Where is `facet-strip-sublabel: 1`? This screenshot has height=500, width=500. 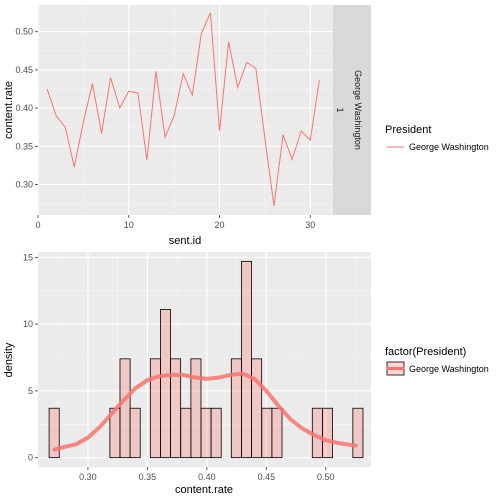 facet-strip-sublabel: 1 is located at coordinates (340, 109).